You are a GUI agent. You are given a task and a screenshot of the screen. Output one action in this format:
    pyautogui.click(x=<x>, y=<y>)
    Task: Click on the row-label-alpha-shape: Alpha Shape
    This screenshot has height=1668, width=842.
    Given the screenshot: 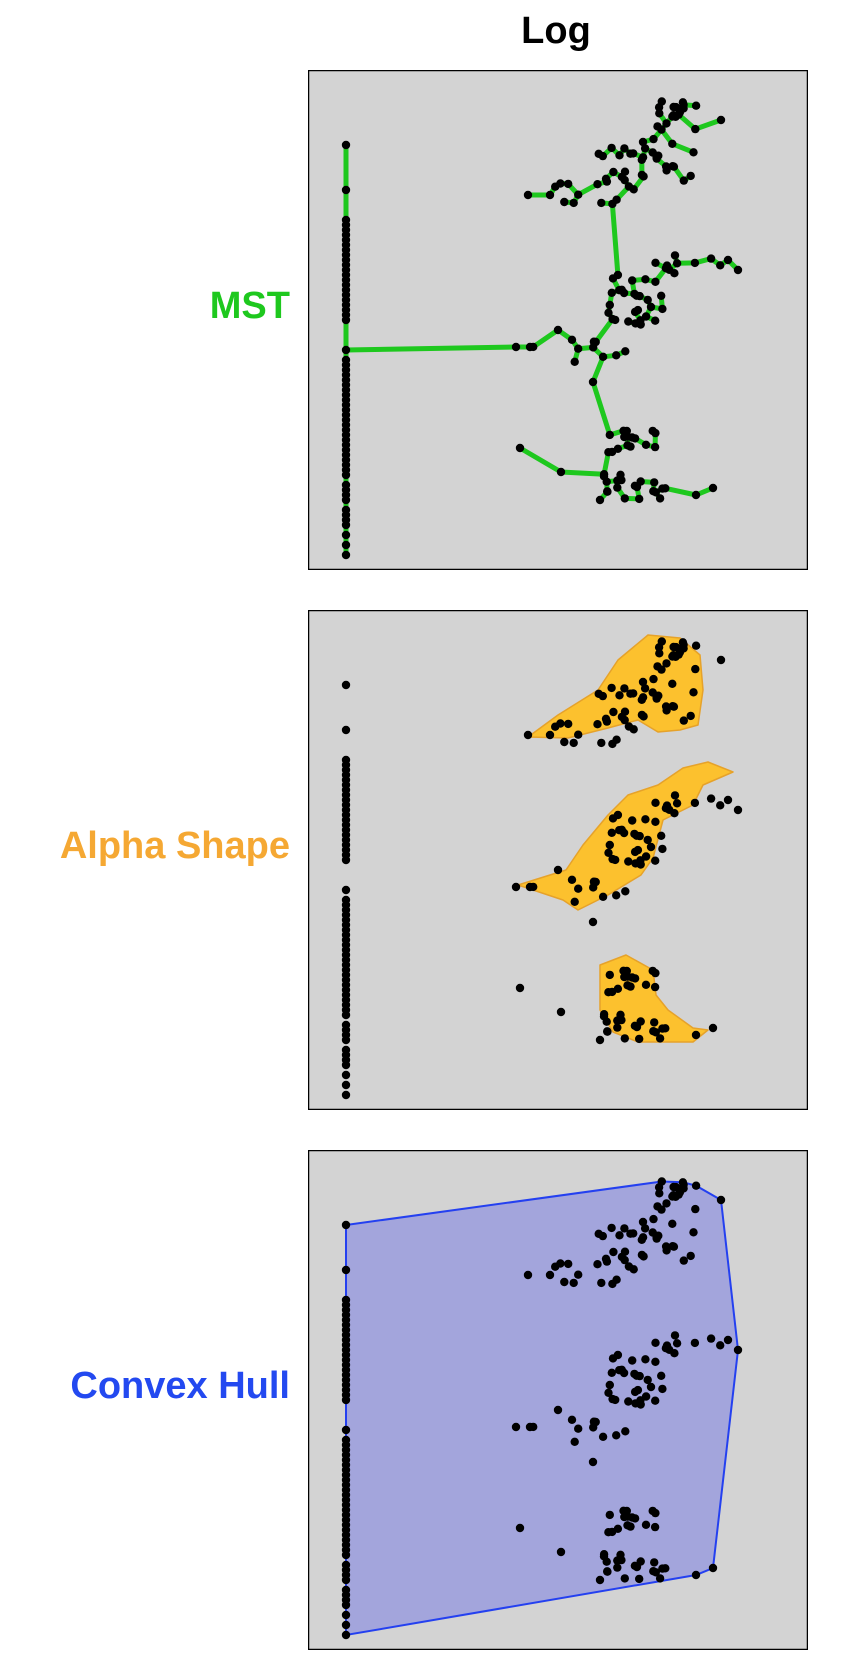 What is the action you would take?
    pyautogui.click(x=174, y=846)
    